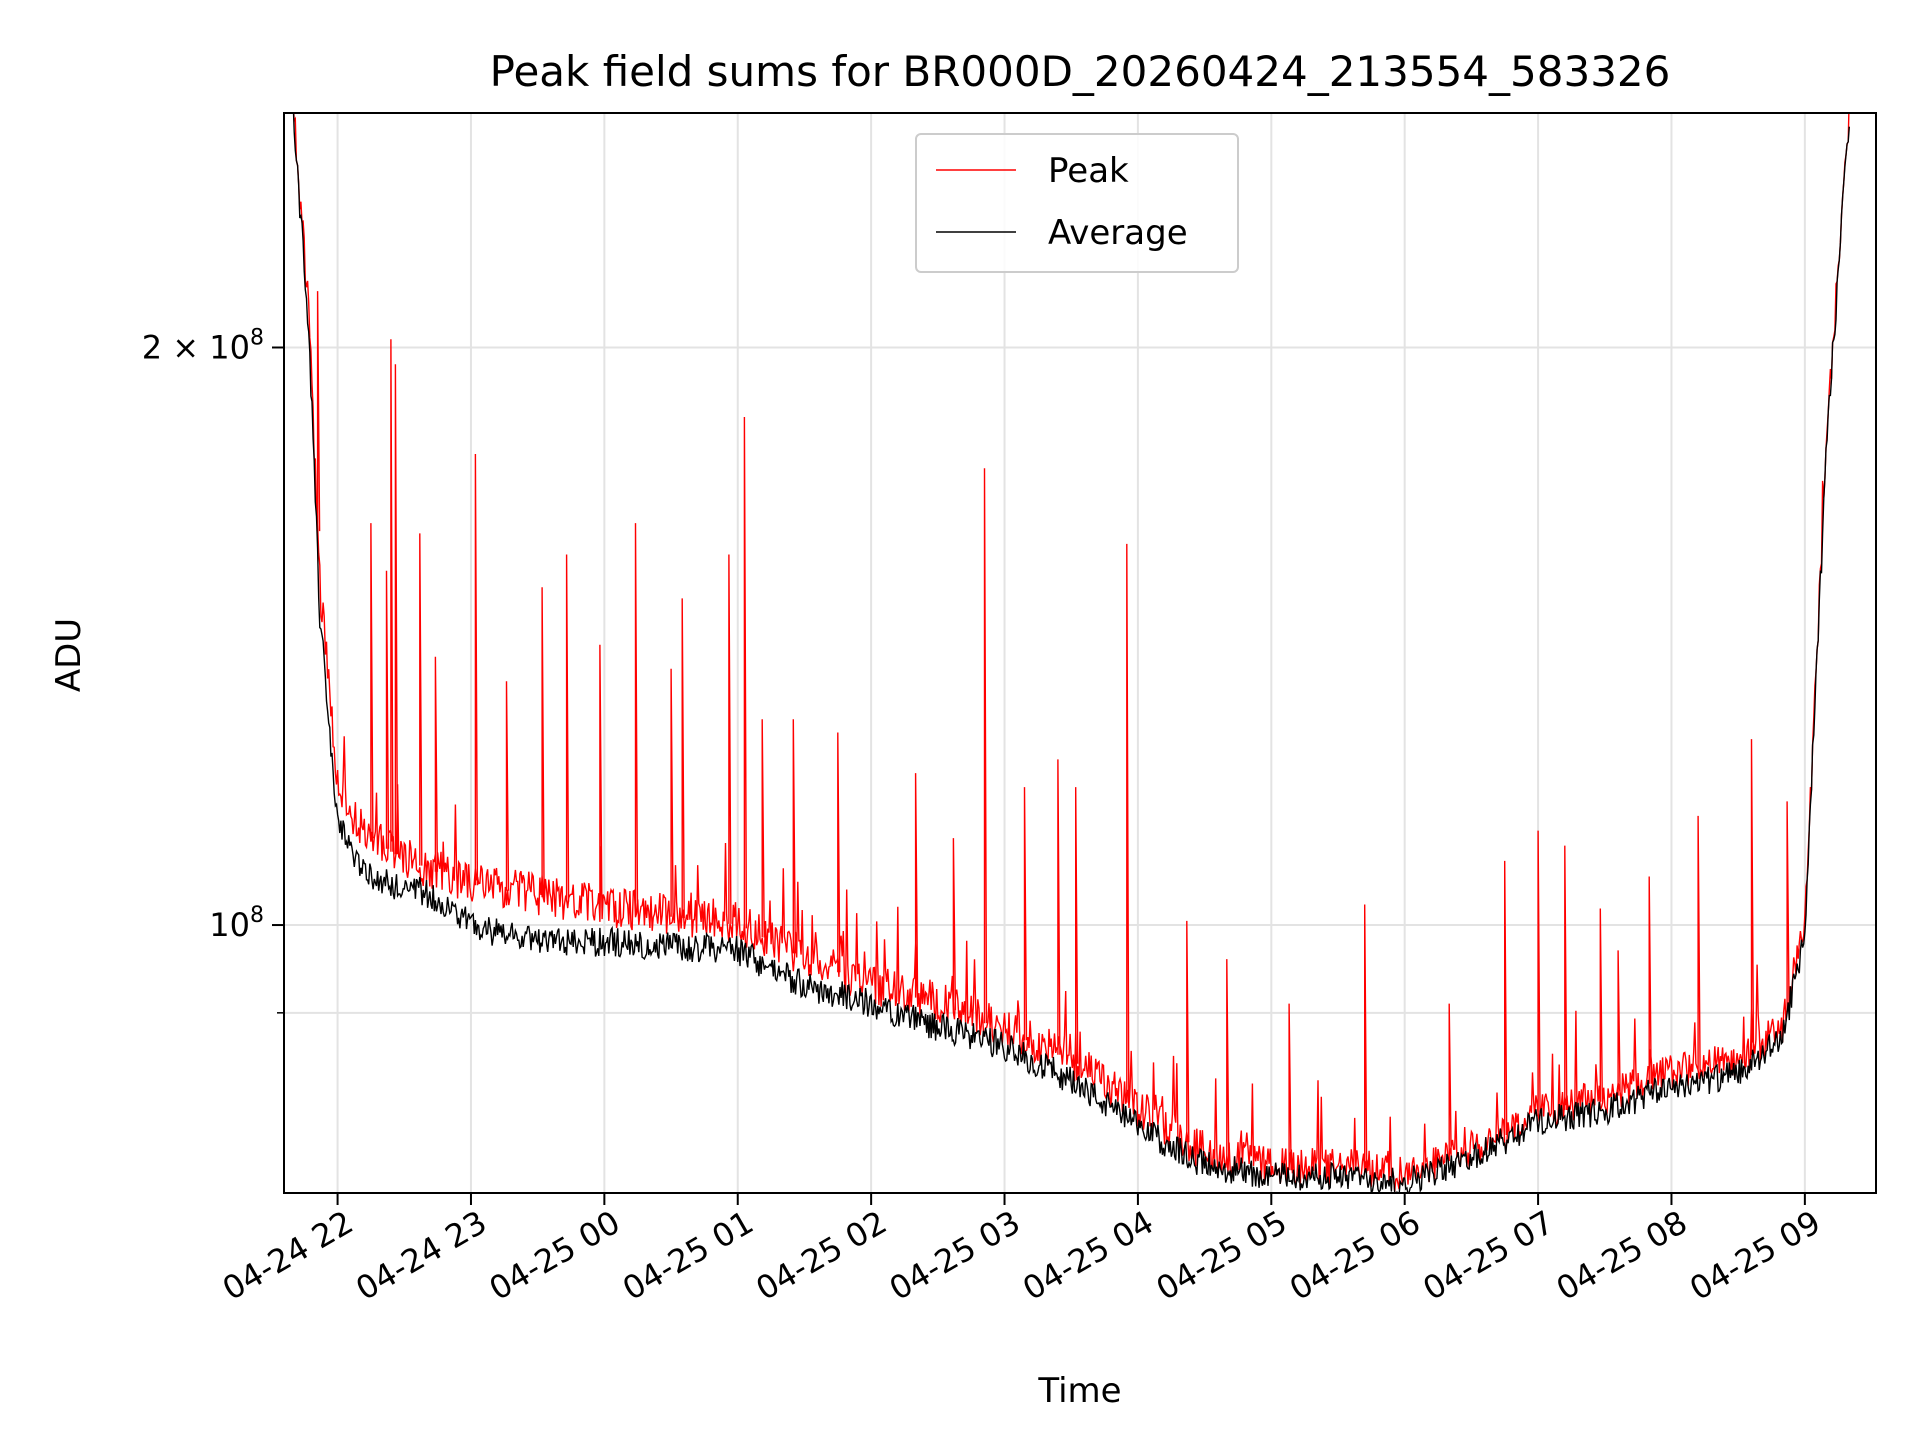 The image size is (1920, 1445). What do you see at coordinates (1488, 1255) in the screenshot?
I see `x-tick-label: 04-25 07` at bounding box center [1488, 1255].